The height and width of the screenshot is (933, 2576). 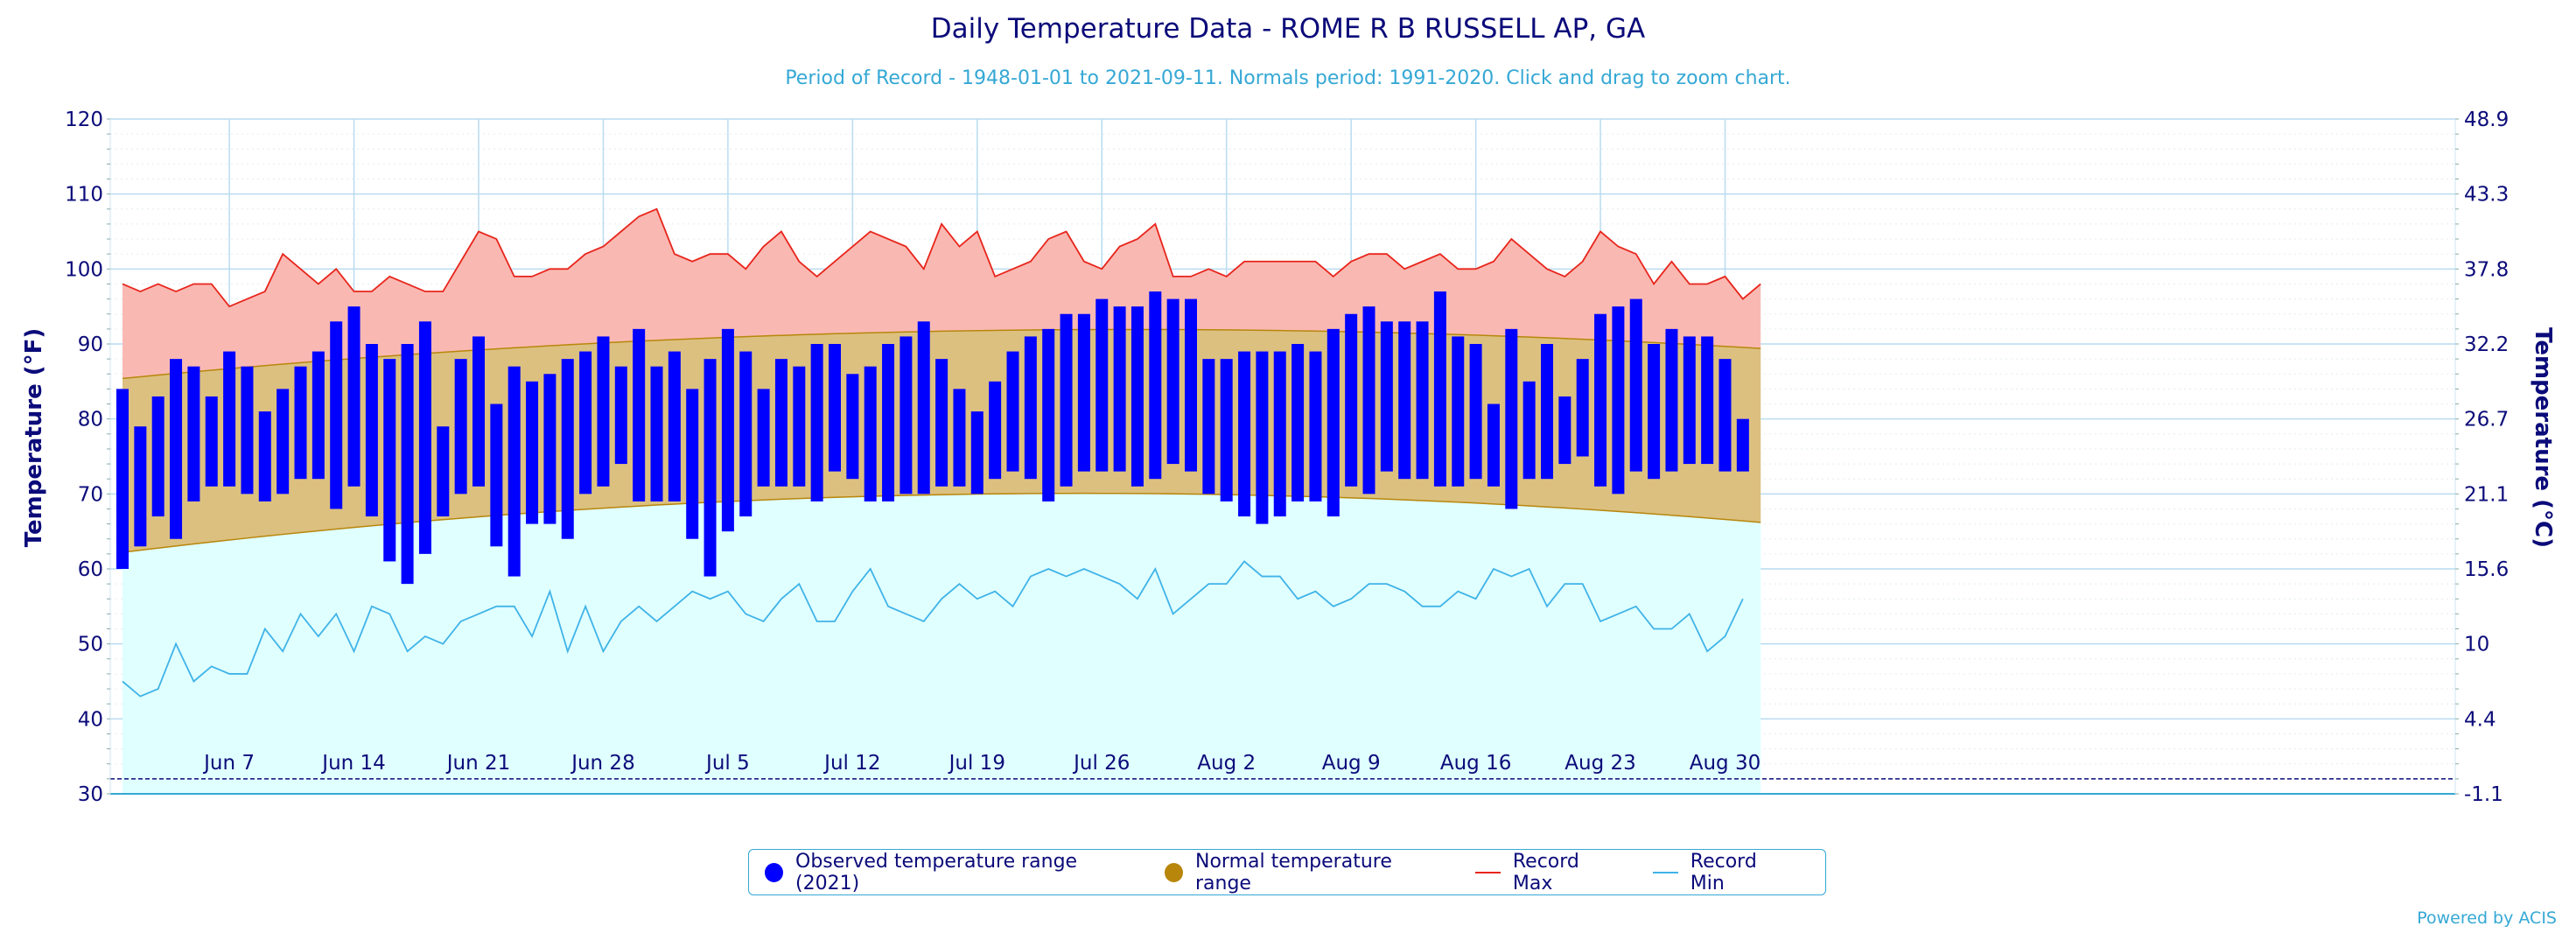 I want to click on x-tick-label: Aug 9, so click(x=1351, y=763).